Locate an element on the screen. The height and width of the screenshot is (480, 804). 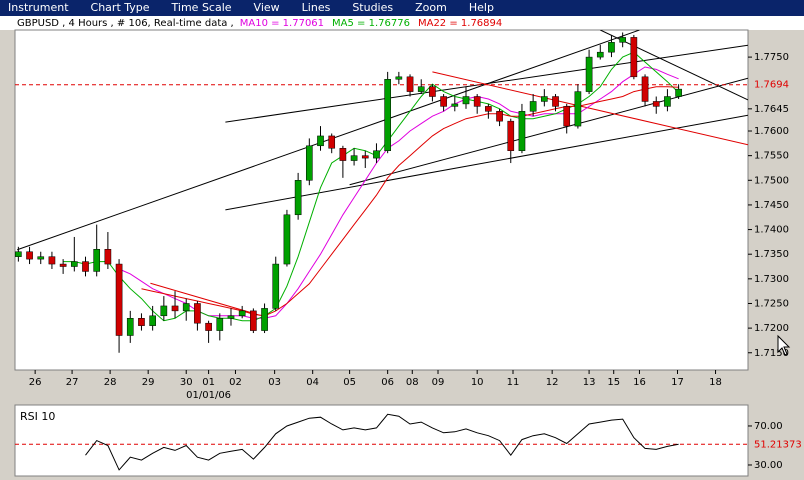
menu-item: Chart Type is located at coordinates (120, 7).